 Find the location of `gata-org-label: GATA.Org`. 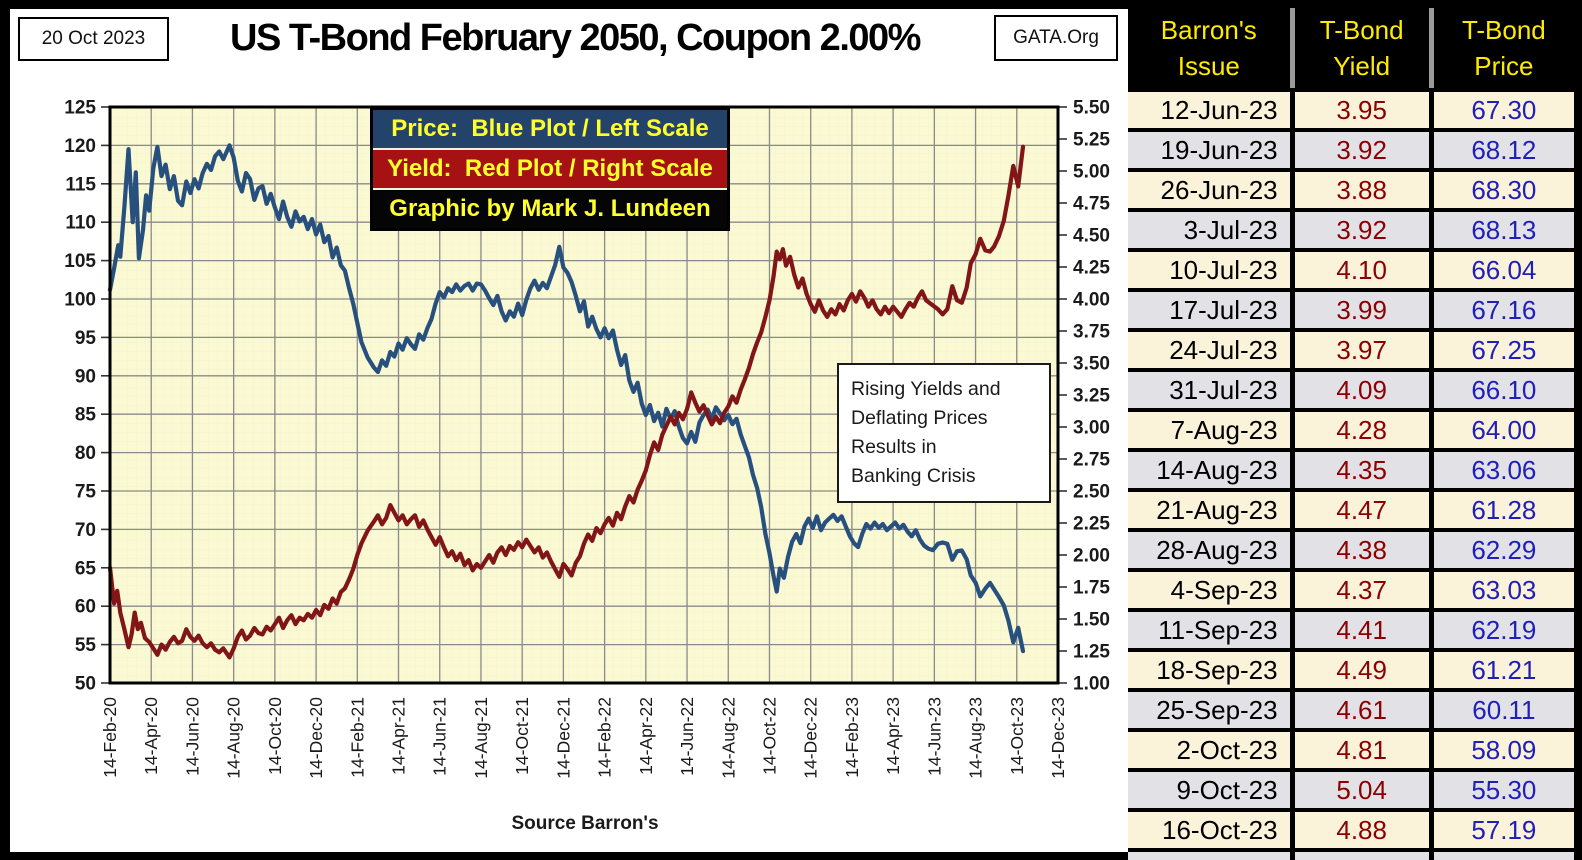

gata-org-label: GATA.Org is located at coordinates (1056, 37).